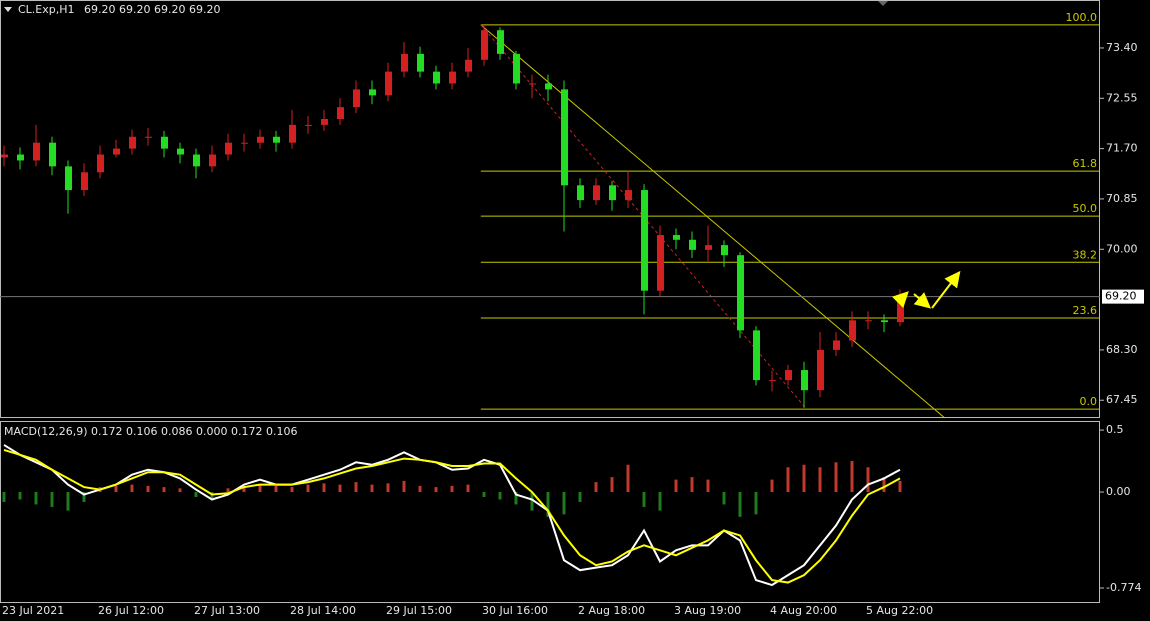 The image size is (1150, 621). I want to click on fib-label: 23.6, so click(1085, 310).